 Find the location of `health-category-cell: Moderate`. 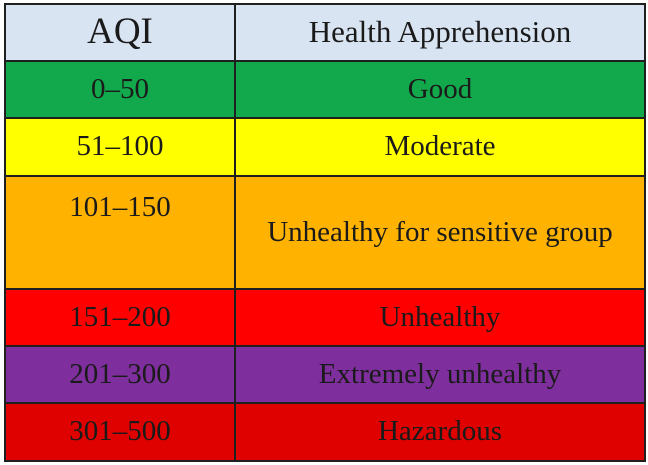

health-category-cell: Moderate is located at coordinates (440, 146).